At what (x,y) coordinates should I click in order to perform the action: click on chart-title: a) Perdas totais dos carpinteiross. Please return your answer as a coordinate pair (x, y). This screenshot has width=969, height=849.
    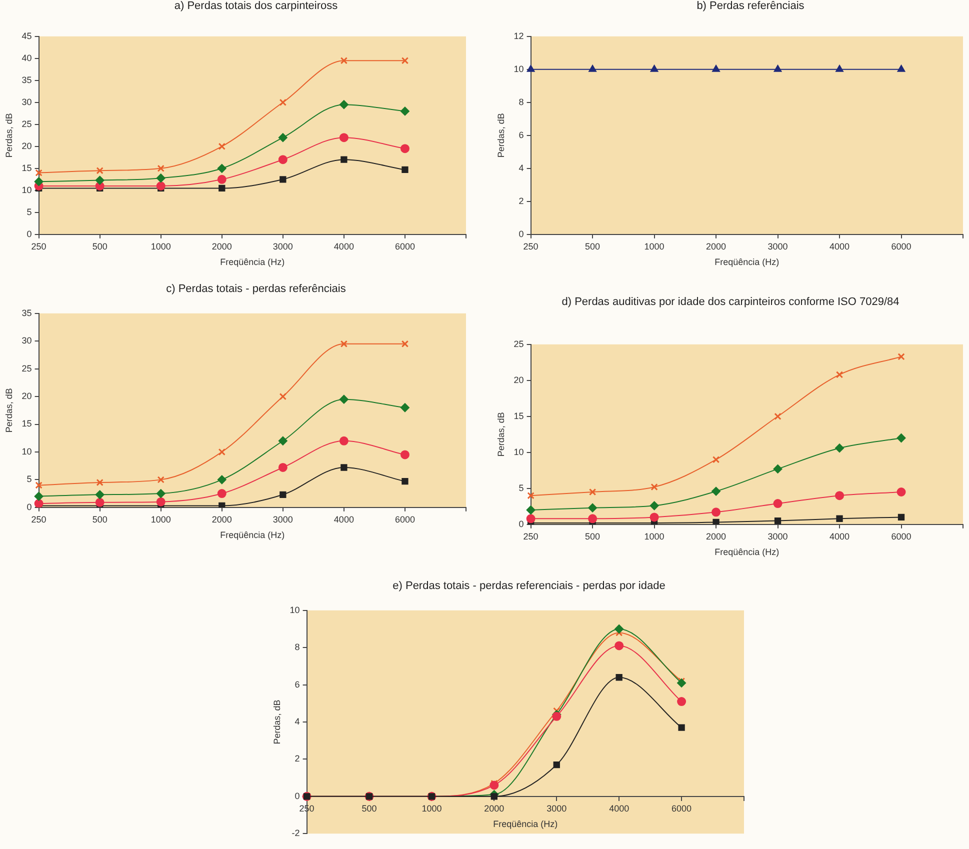
    Looking at the image, I should click on (256, 6).